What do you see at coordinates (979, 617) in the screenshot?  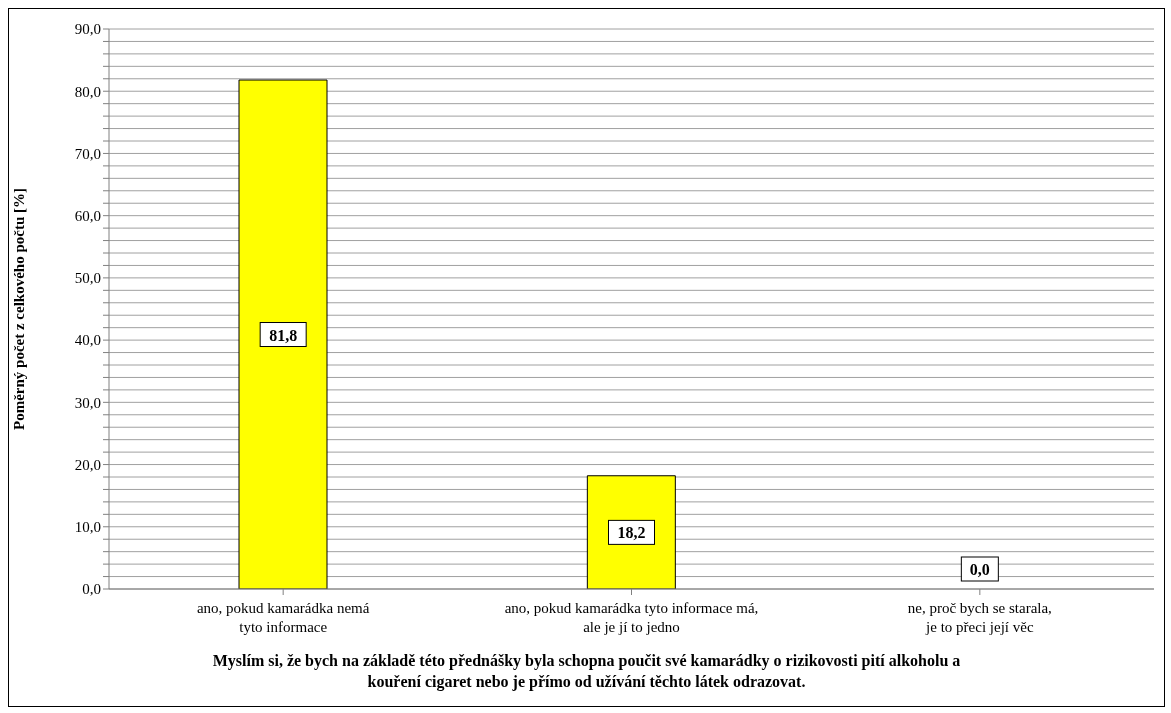 I see `x-tick-label: ne, proč bych se starala, je to přeci její věc` at bounding box center [979, 617].